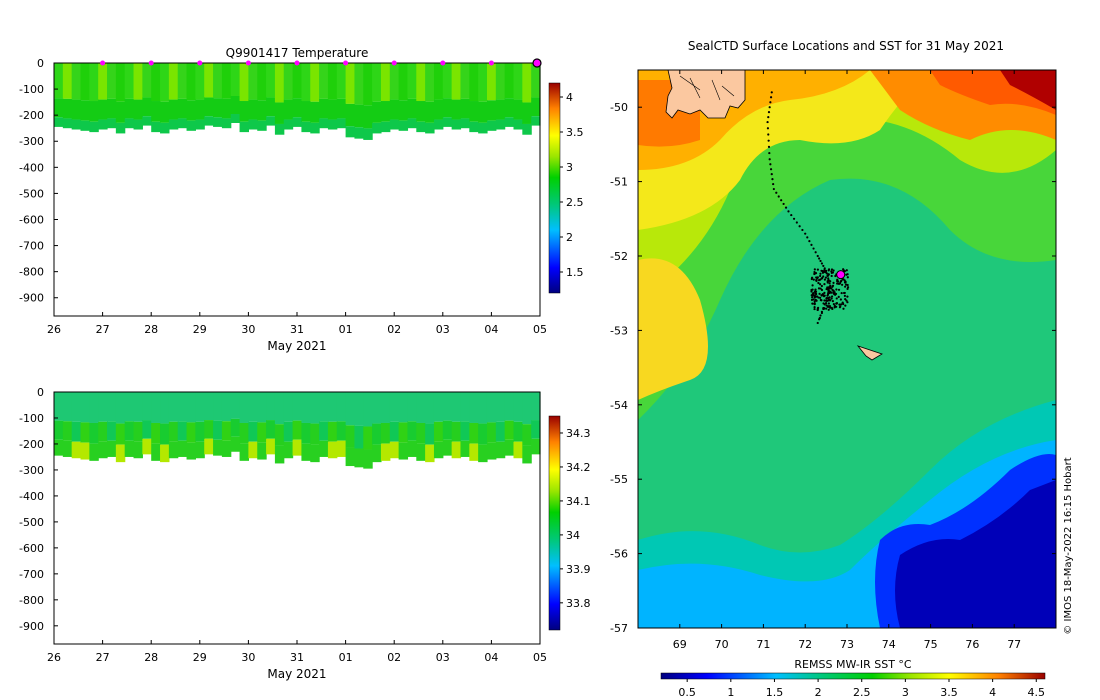  I want to click on sst-colorbar-tick-label: 3.5, so click(949, 692).